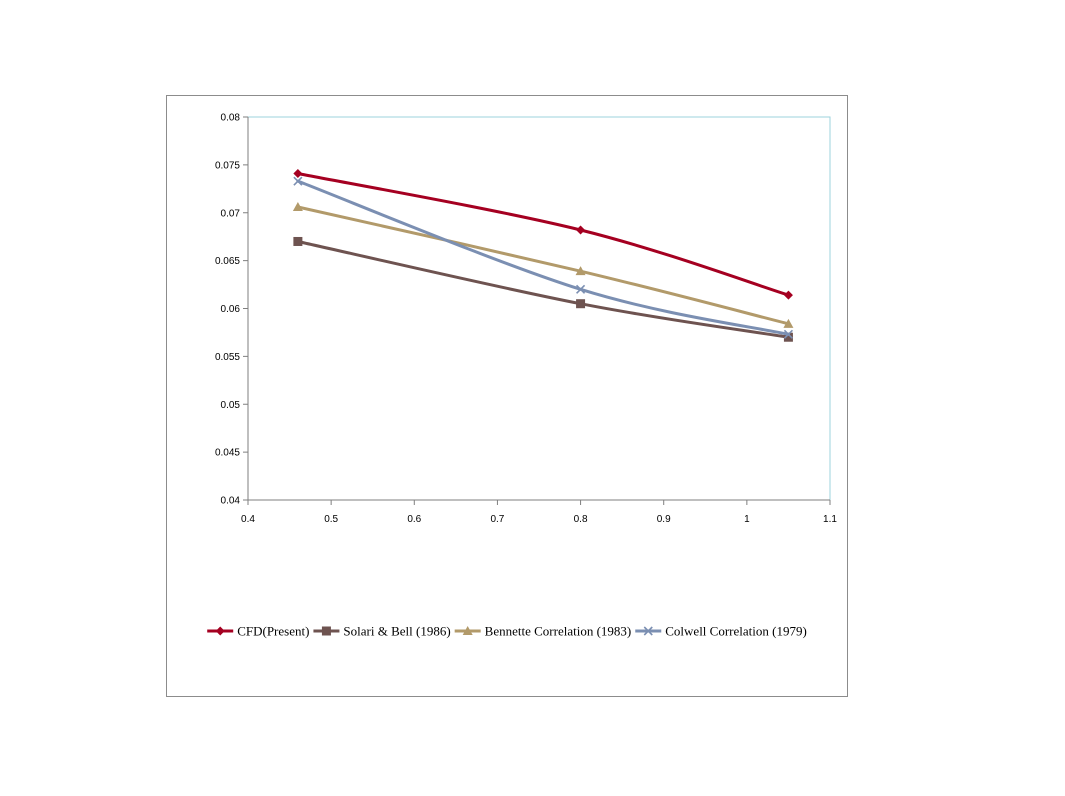 The image size is (1065, 796). I want to click on series-layer, so click(543, 255).